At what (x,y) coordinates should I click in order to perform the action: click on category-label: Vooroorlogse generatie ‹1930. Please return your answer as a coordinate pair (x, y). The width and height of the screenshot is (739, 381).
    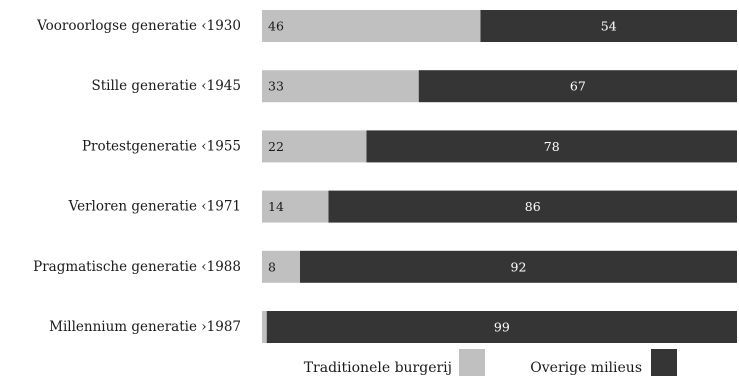
    Looking at the image, I should click on (138, 26).